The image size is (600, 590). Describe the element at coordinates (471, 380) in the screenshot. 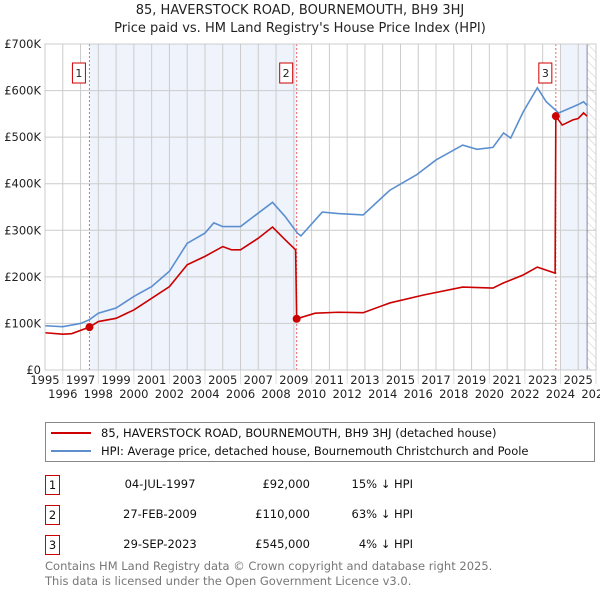

I see `x-tick-label: 2019` at that location.